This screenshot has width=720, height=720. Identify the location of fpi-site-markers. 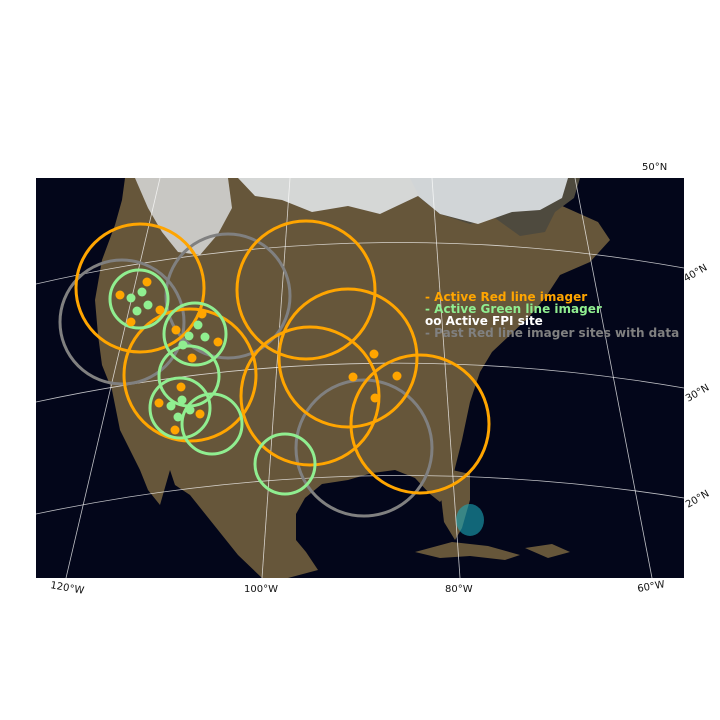
(258, 356).